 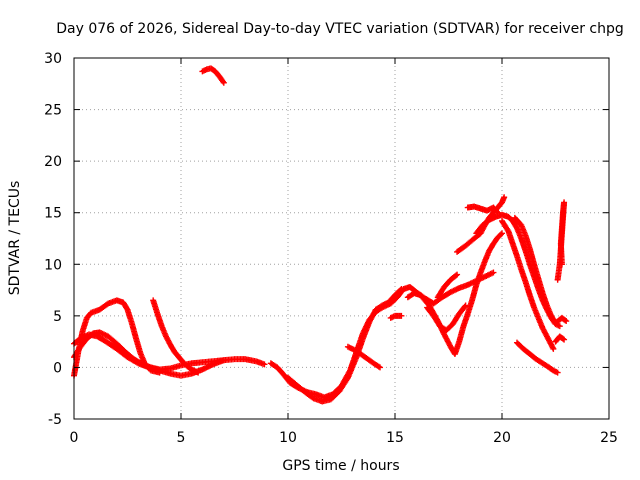 I want to click on x-tick-label: 5, so click(x=181, y=438).